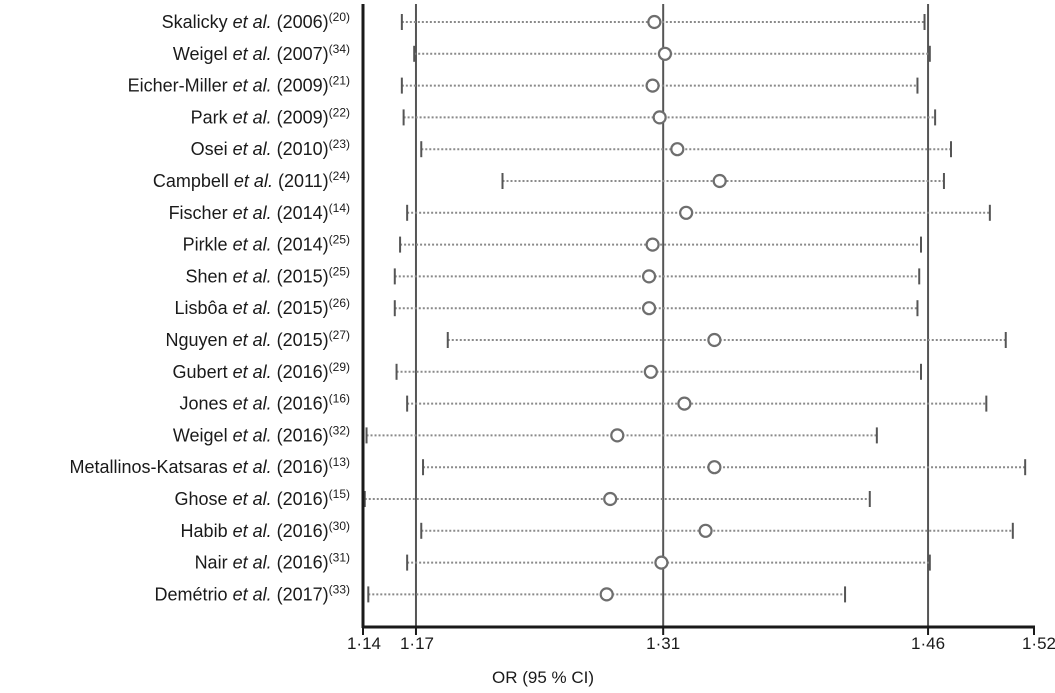 Image resolution: width=1055 pixels, height=693 pixels. What do you see at coordinates (364, 643) in the screenshot?
I see `x-tick-label: 1·14` at bounding box center [364, 643].